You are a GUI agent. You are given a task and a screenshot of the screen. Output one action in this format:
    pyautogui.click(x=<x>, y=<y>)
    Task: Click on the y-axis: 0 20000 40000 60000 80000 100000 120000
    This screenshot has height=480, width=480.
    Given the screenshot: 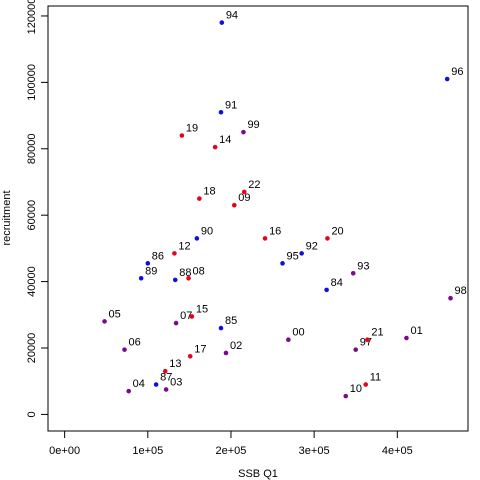 What is the action you would take?
    pyautogui.click(x=37, y=208)
    